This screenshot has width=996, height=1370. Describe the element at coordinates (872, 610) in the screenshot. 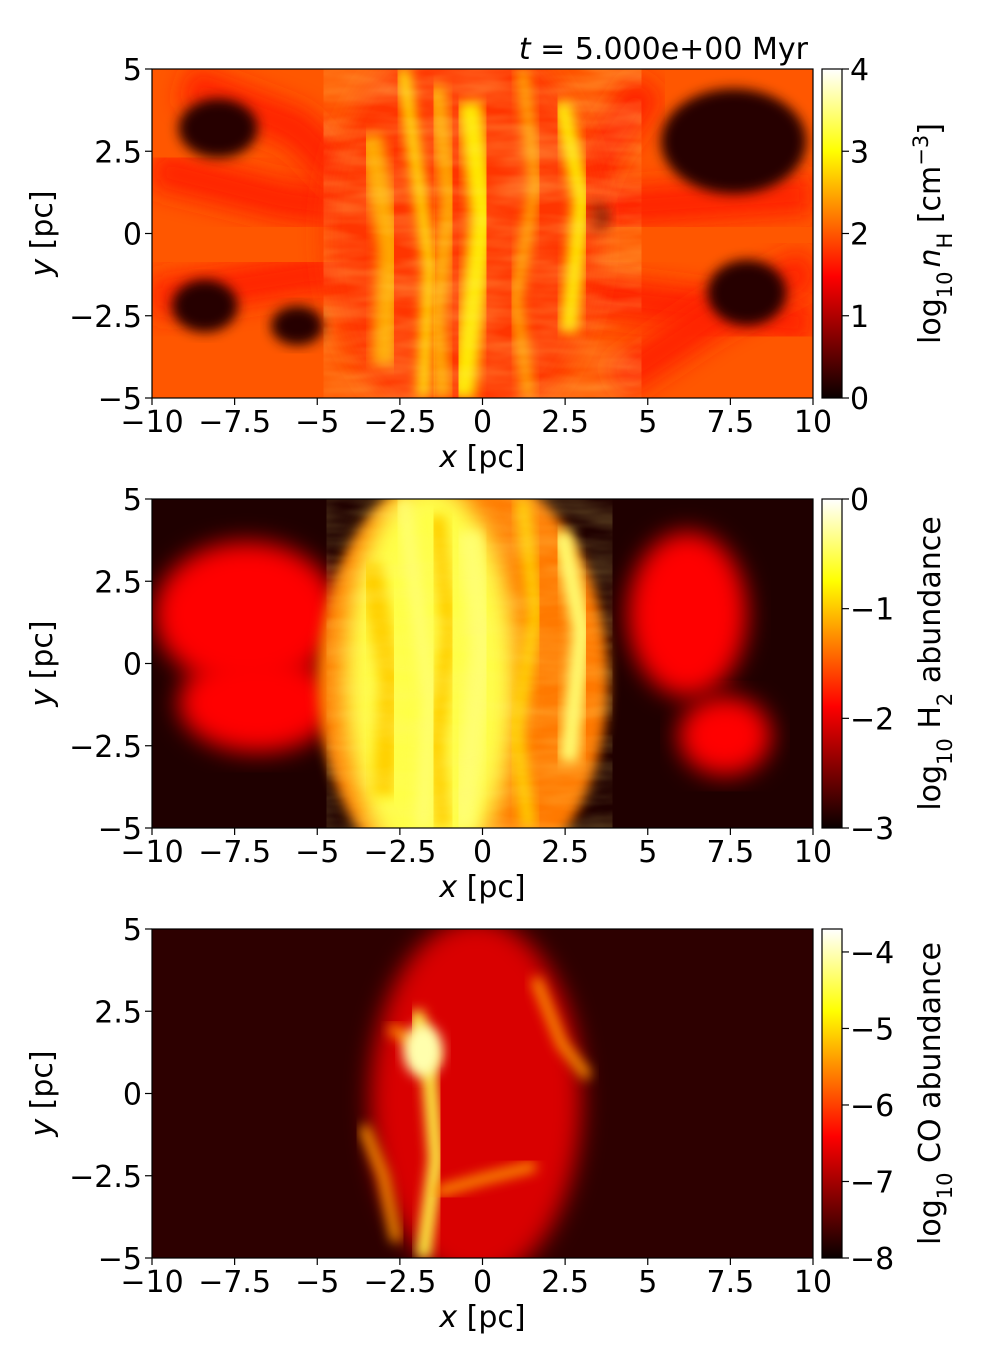

I see `colorbar-tick-label: −1` at that location.